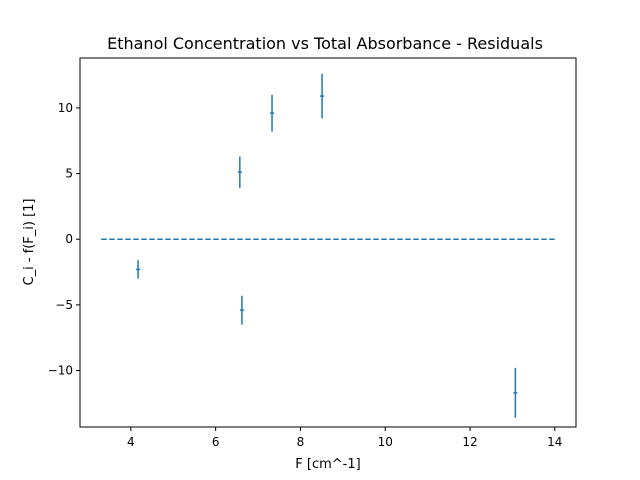 The width and height of the screenshot is (640, 480). What do you see at coordinates (327, 464) in the screenshot?
I see `x-axis-label: F [cm^-1]` at bounding box center [327, 464].